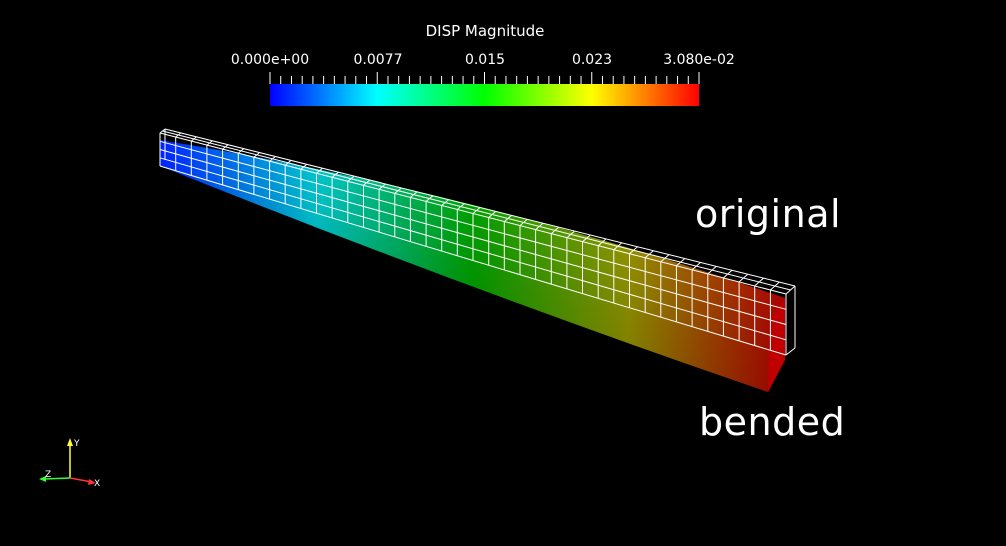  What do you see at coordinates (768, 214) in the screenshot?
I see `original-label: original` at bounding box center [768, 214].